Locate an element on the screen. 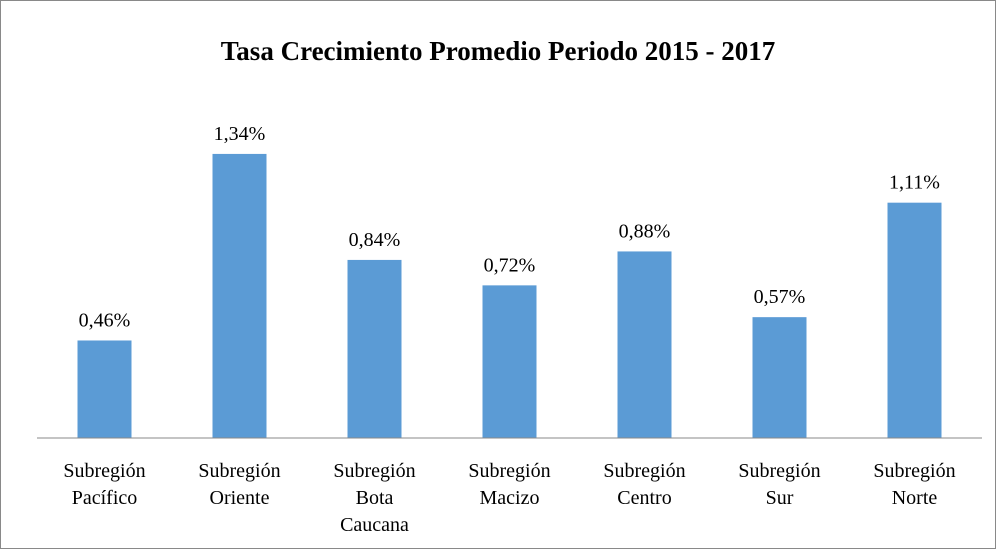 This screenshot has width=997, height=550. data-label: 0,72% is located at coordinates (510, 265).